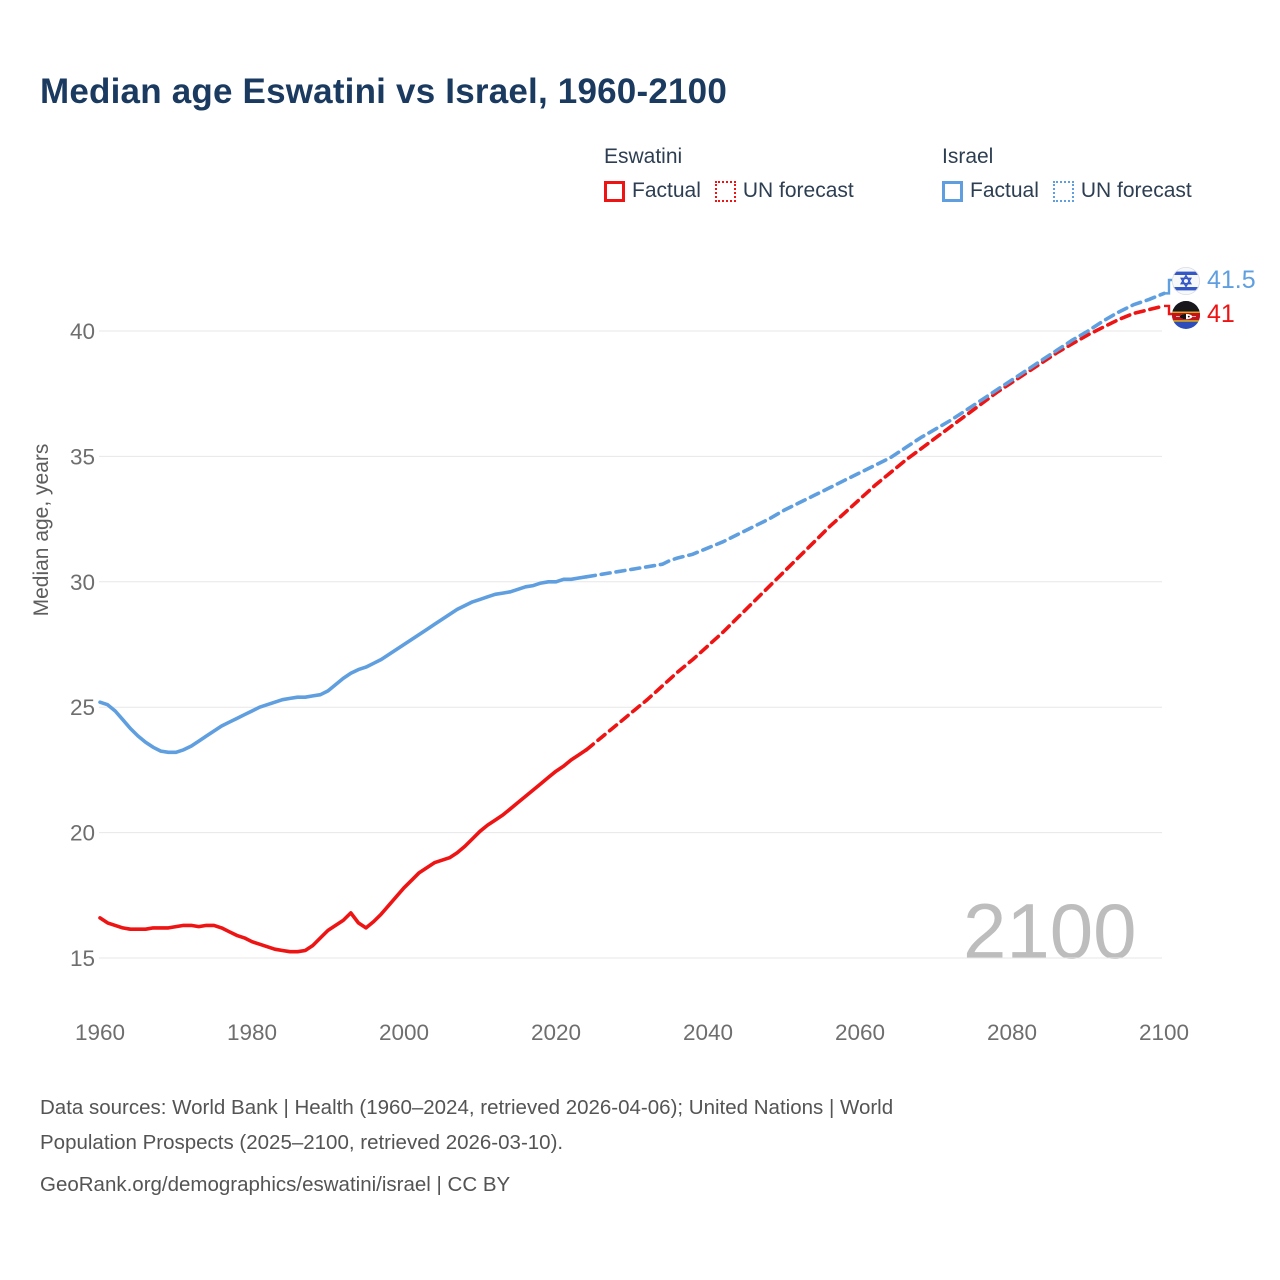 The image size is (1280, 1280). Describe the element at coordinates (1231, 280) in the screenshot. I see `end-value-israel: 41.5` at that location.